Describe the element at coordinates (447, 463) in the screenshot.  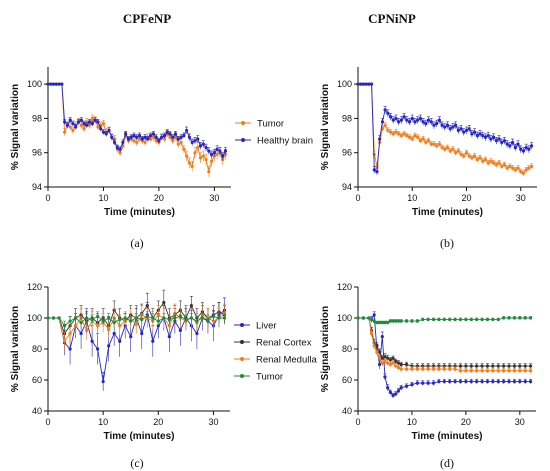
I see `panel-label: (d)` at that location.